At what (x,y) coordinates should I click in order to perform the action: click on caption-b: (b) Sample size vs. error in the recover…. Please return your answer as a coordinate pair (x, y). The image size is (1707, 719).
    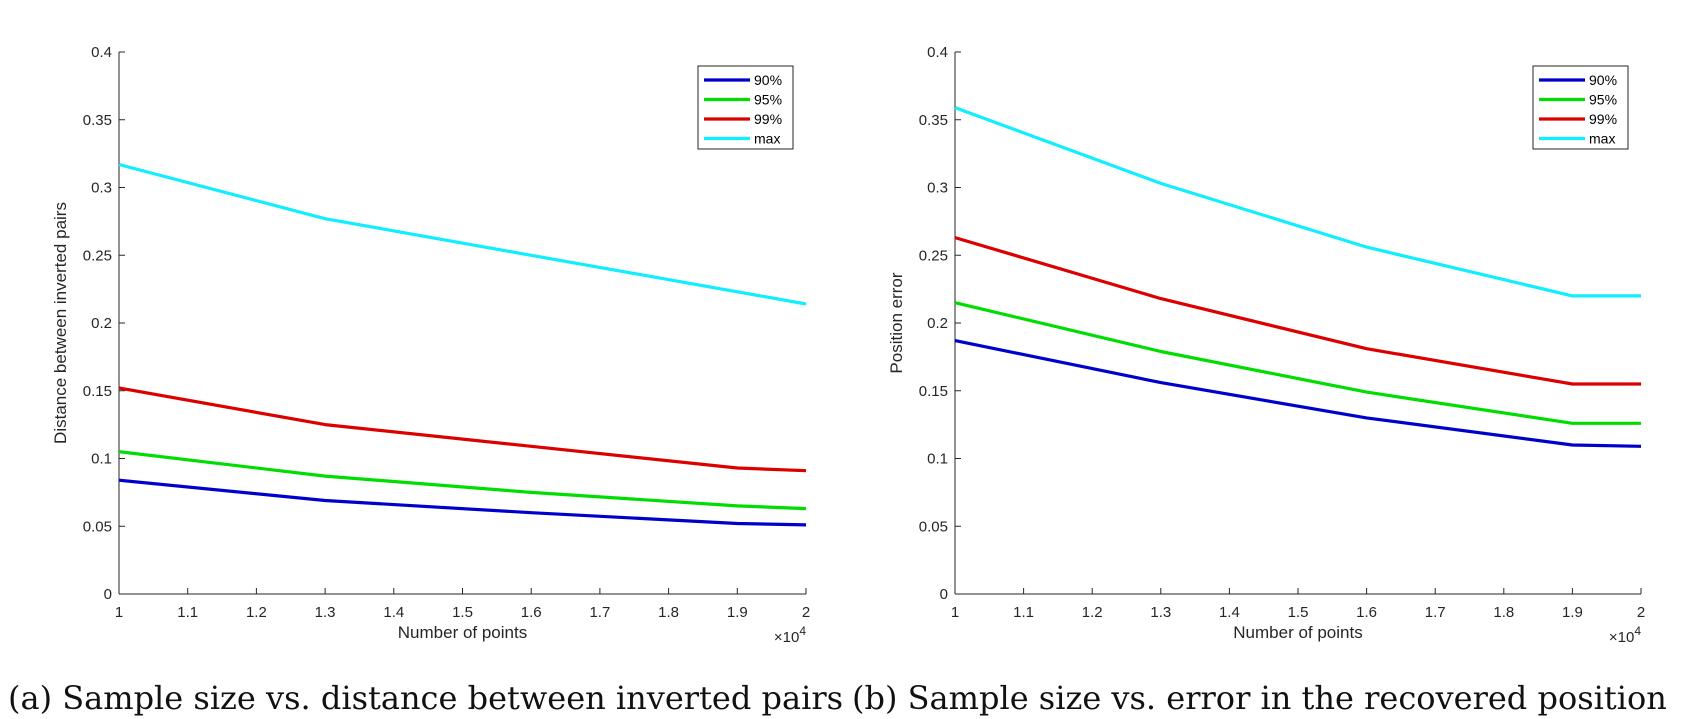
    Looking at the image, I should click on (1259, 698).